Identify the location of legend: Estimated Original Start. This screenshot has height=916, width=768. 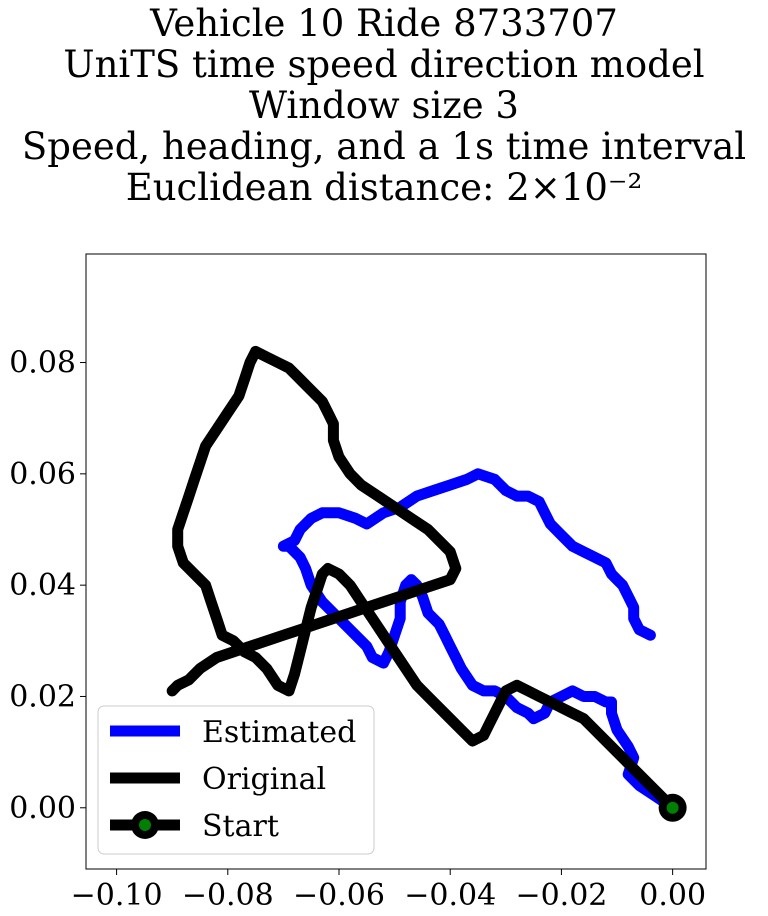
(236, 780).